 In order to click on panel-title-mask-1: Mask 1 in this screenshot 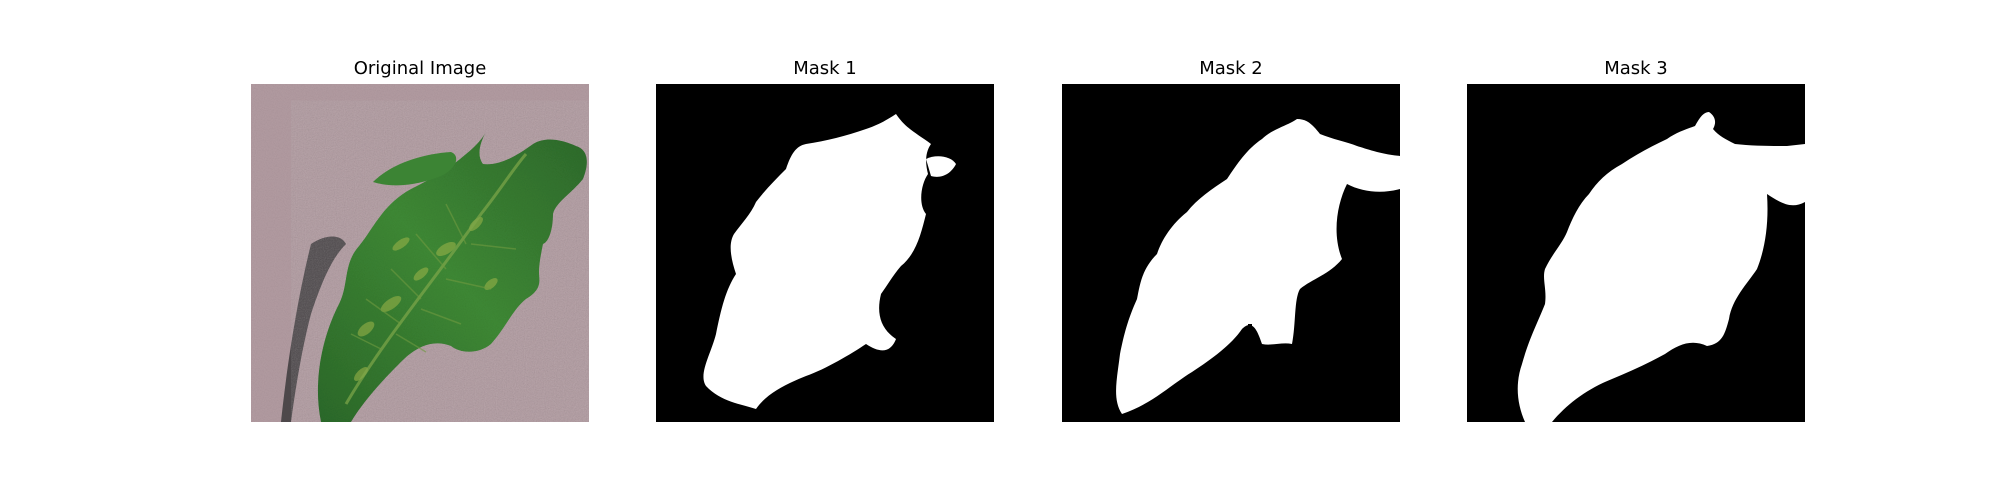, I will do `click(825, 68)`.